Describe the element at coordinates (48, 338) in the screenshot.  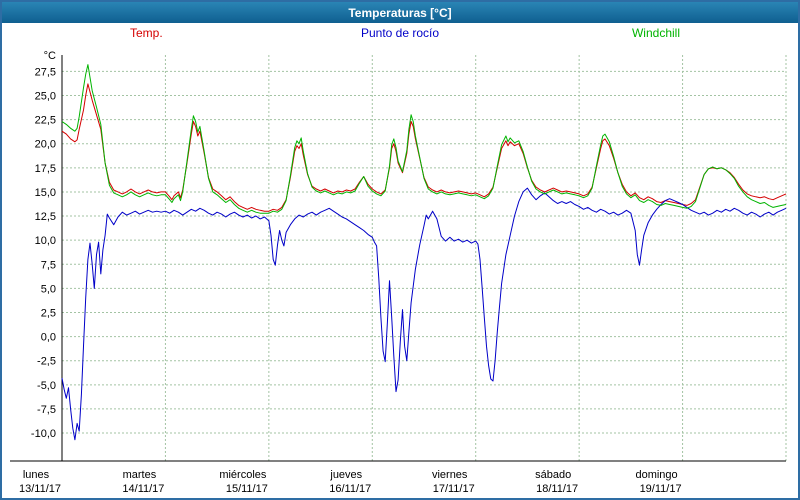
I see `y-tick-label: 0,0` at that location.